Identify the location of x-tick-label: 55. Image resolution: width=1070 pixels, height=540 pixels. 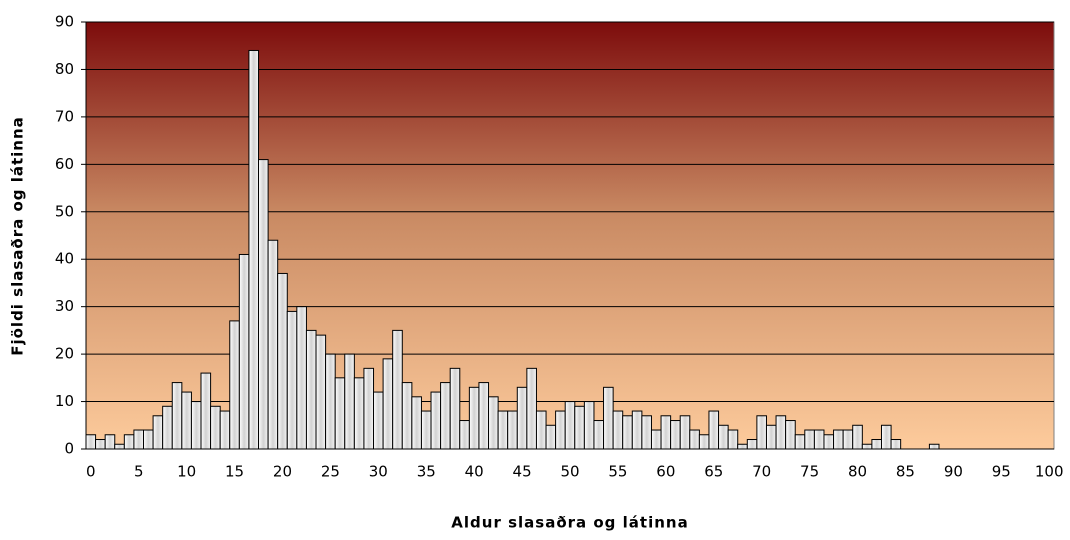
(617, 472).